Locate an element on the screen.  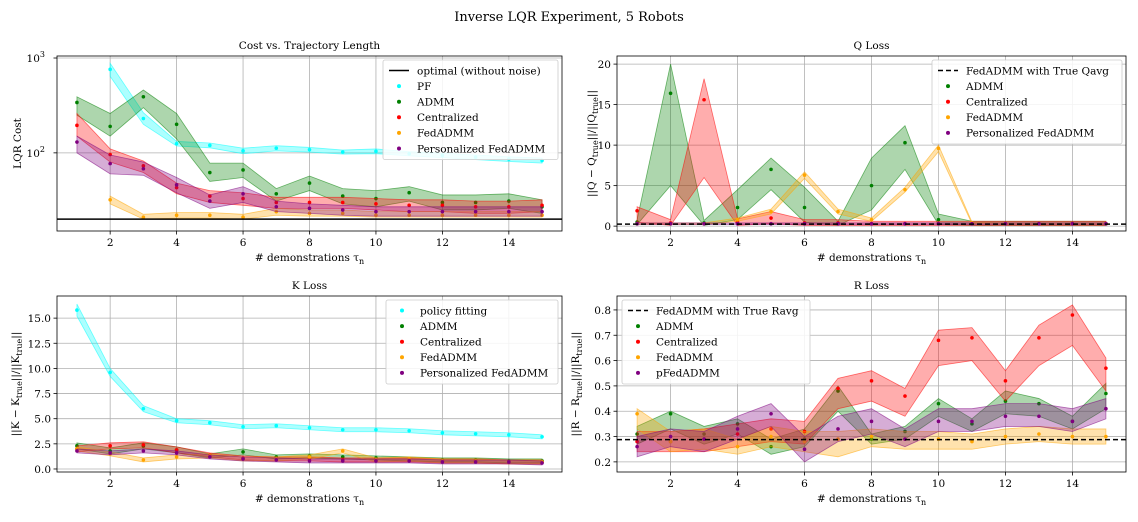
tick-label-y: 15.0 is located at coordinates (39, 319).